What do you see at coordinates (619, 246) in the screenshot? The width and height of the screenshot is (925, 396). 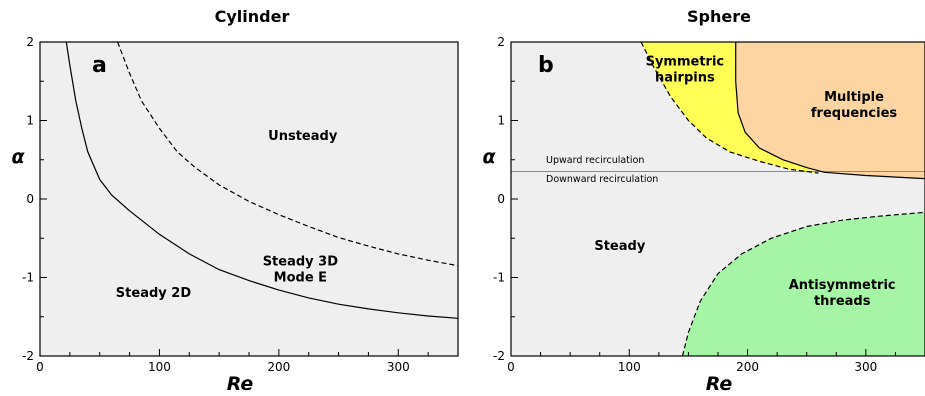 I see `region-label-steady: Steady` at bounding box center [619, 246].